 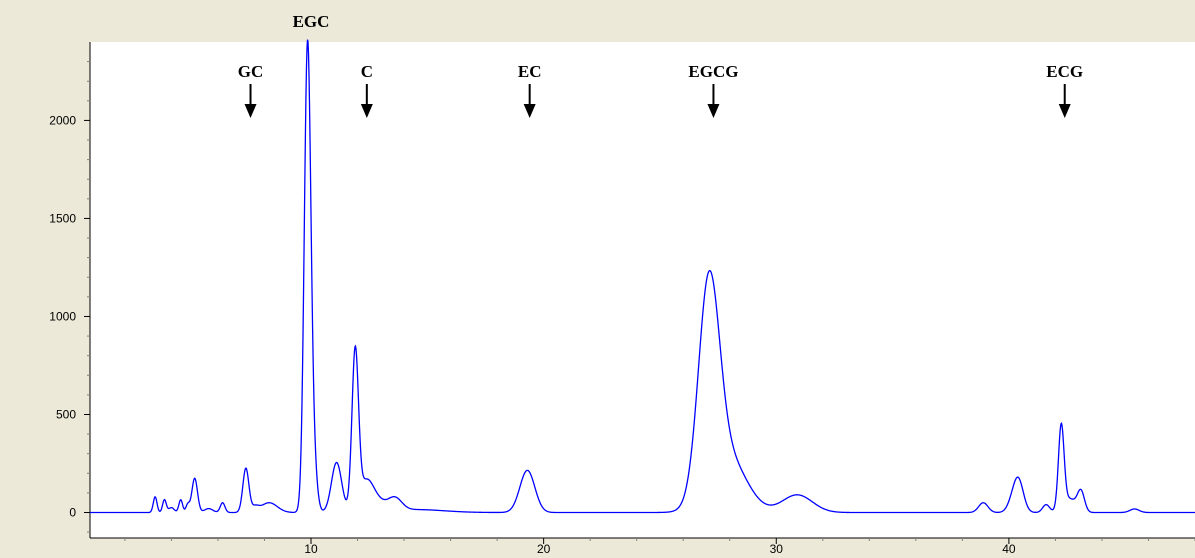 I want to click on peak-label: EGC, so click(x=311, y=21).